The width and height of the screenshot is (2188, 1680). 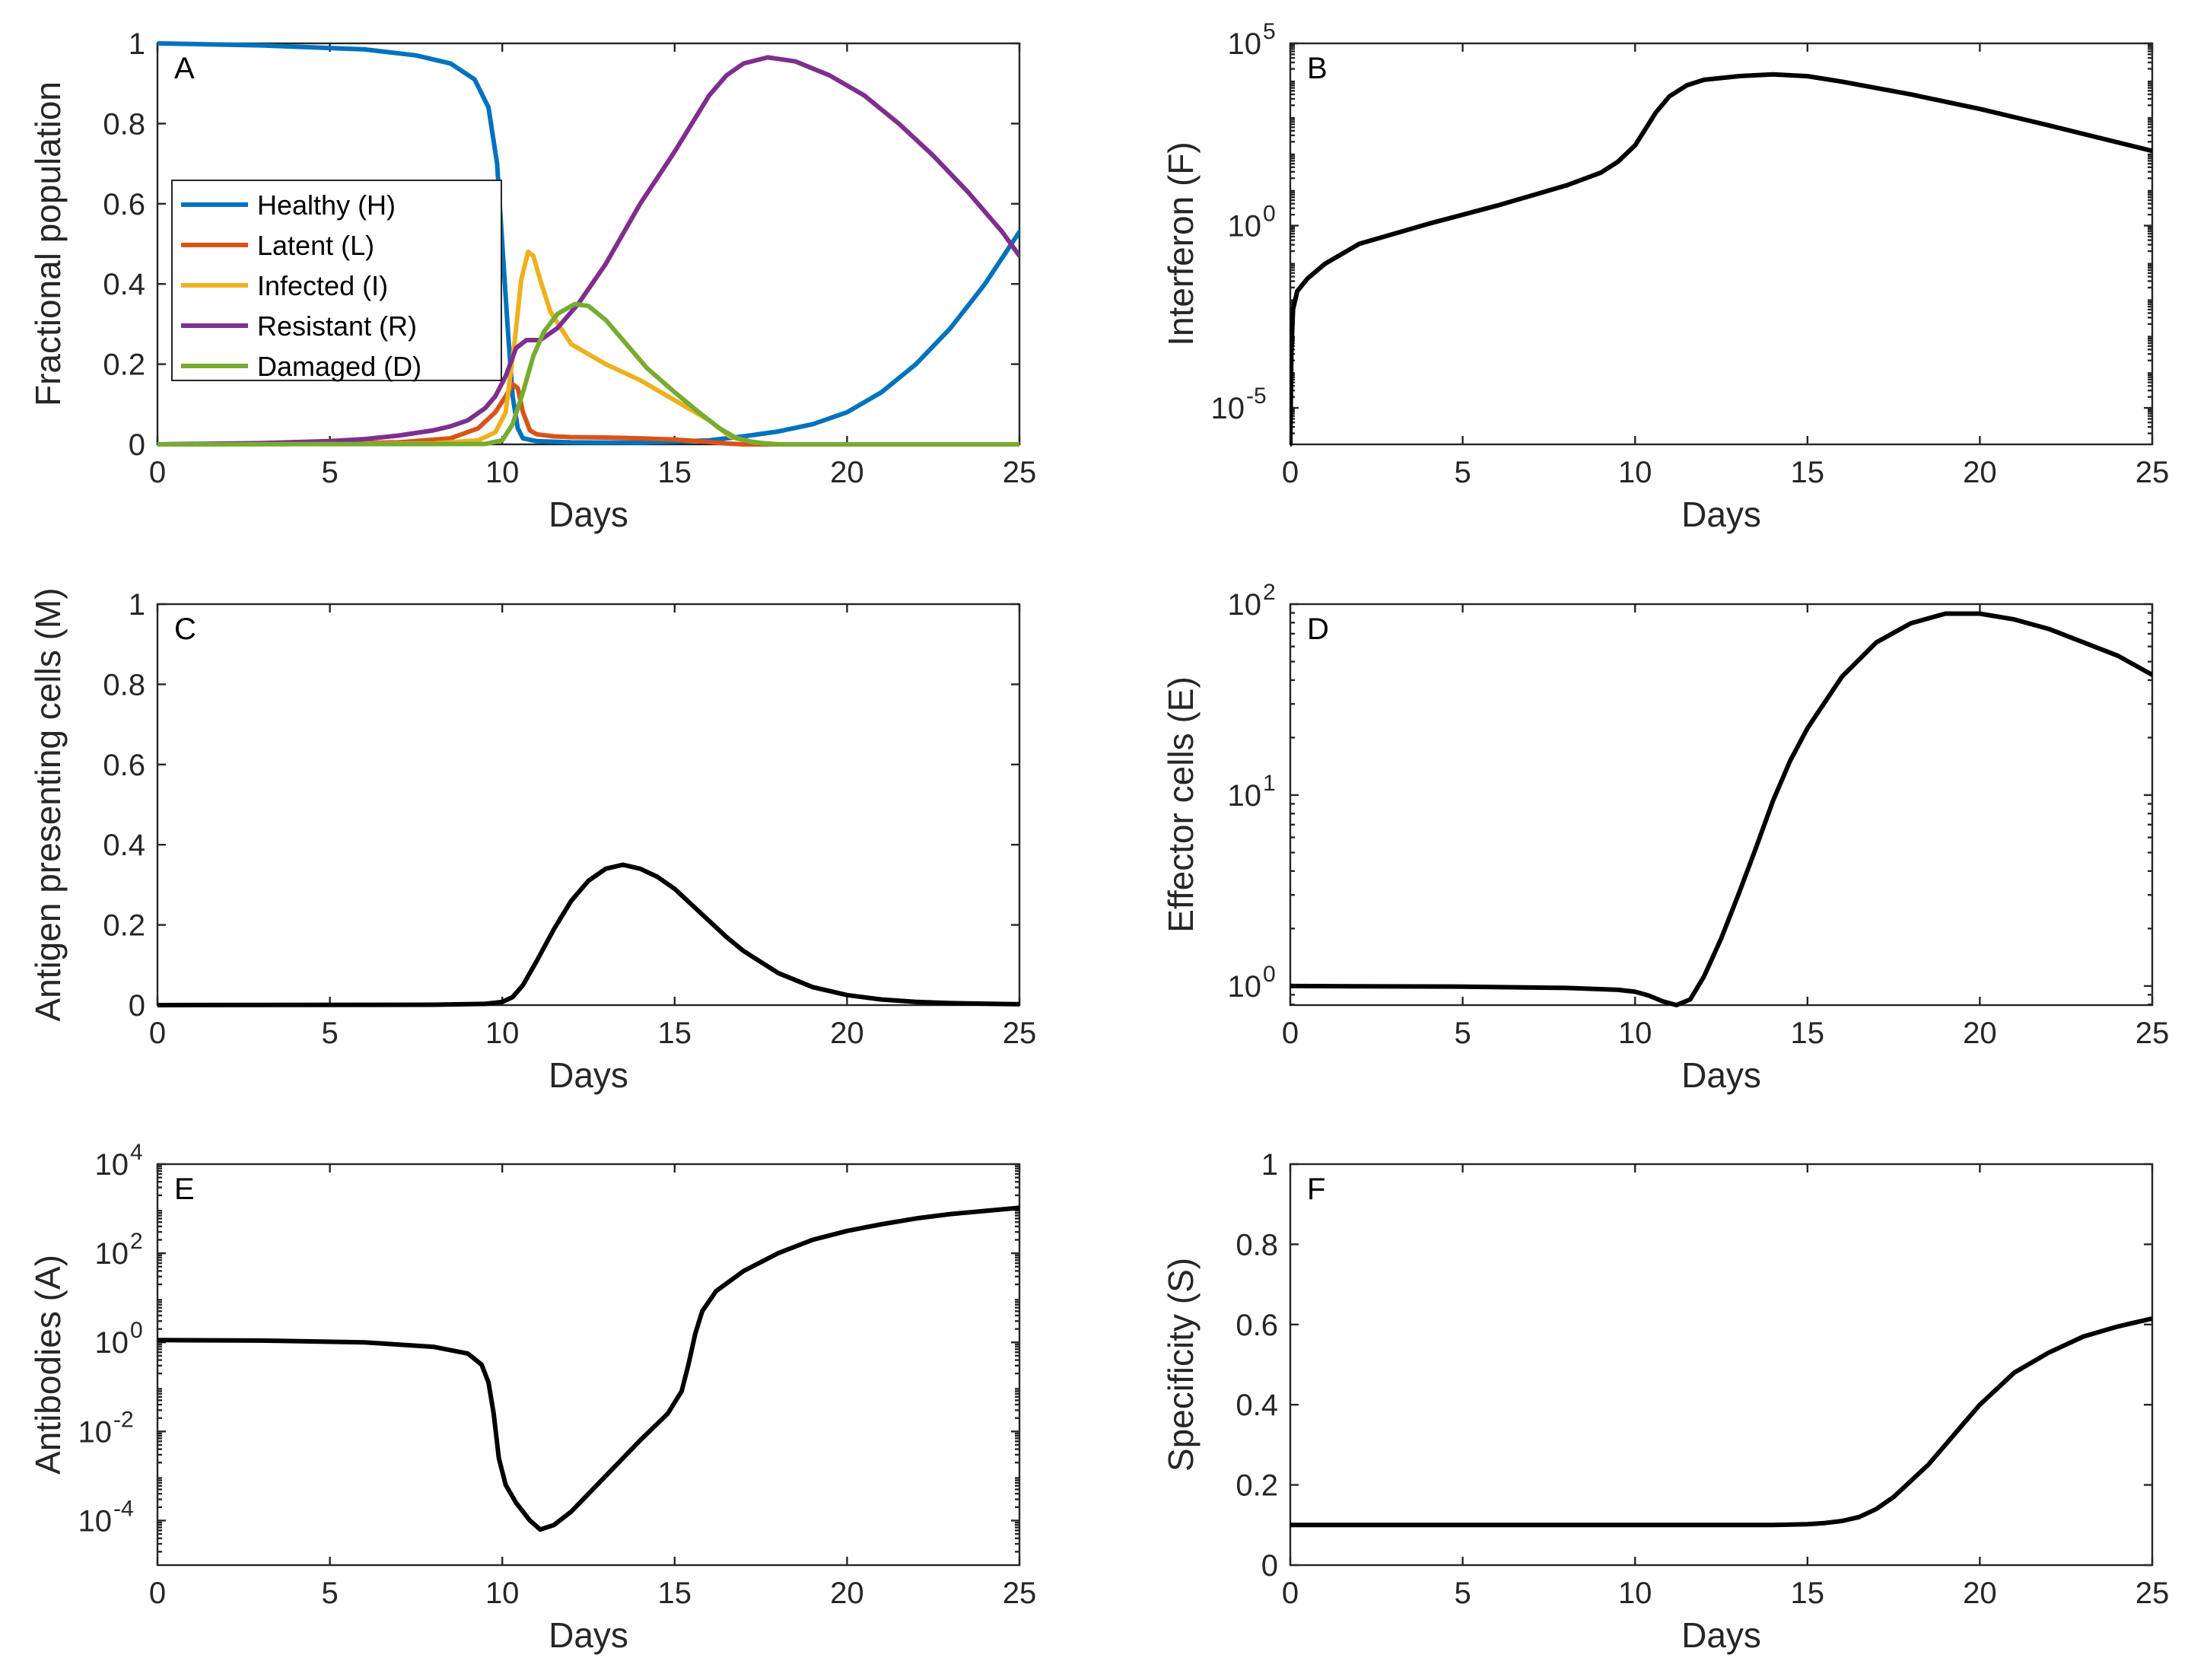 What do you see at coordinates (1290, 1033) in the screenshot?
I see `x-tick-label-d: 0` at bounding box center [1290, 1033].